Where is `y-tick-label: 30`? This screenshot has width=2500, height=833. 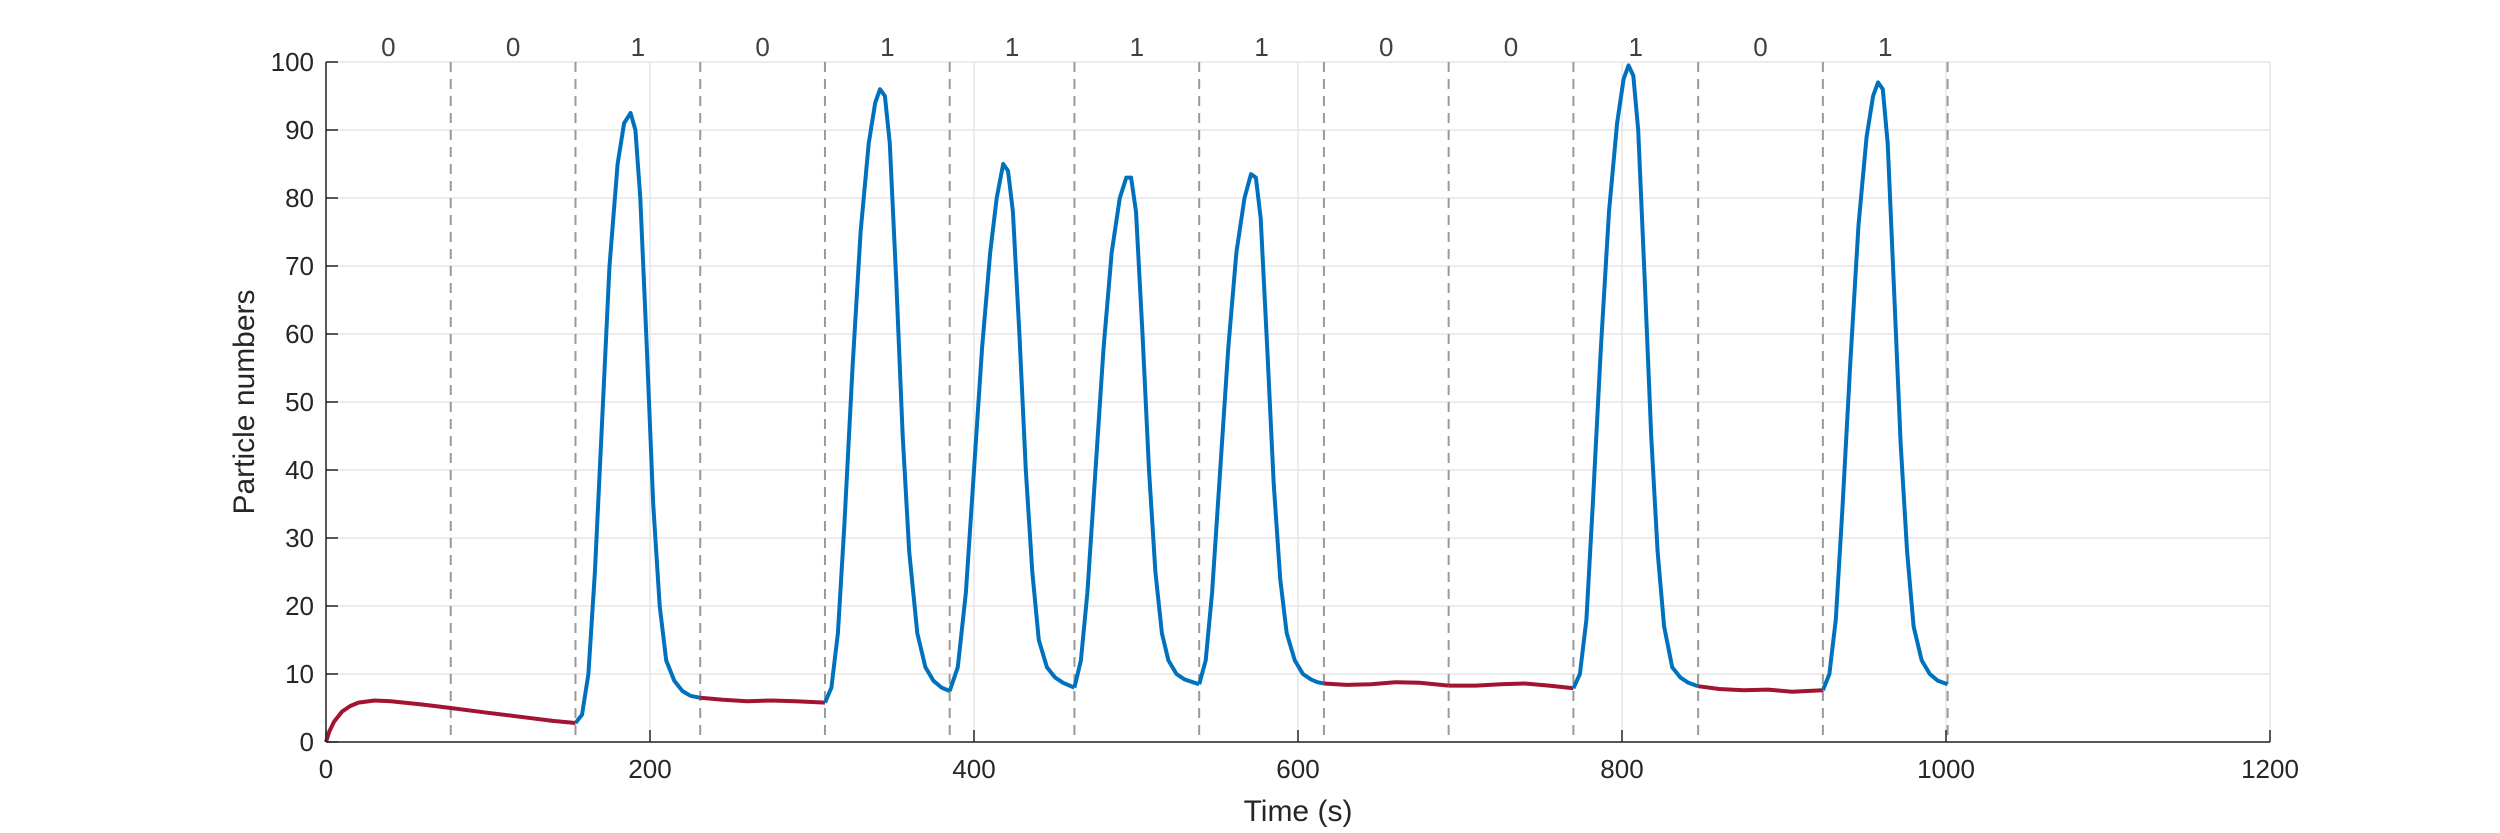 y-tick-label: 30 is located at coordinates (299, 538).